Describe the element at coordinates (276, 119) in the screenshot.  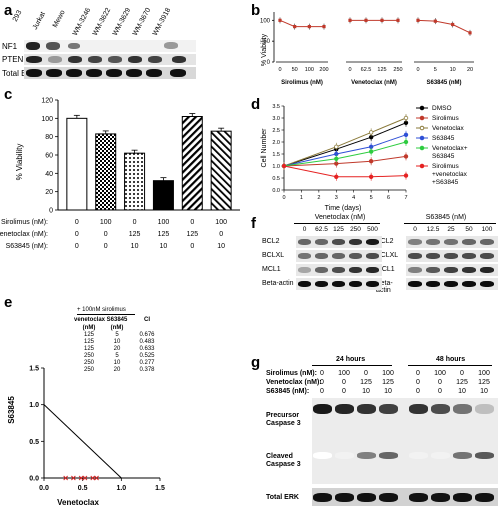
I see `y-tick-label: 3.0` at that location.